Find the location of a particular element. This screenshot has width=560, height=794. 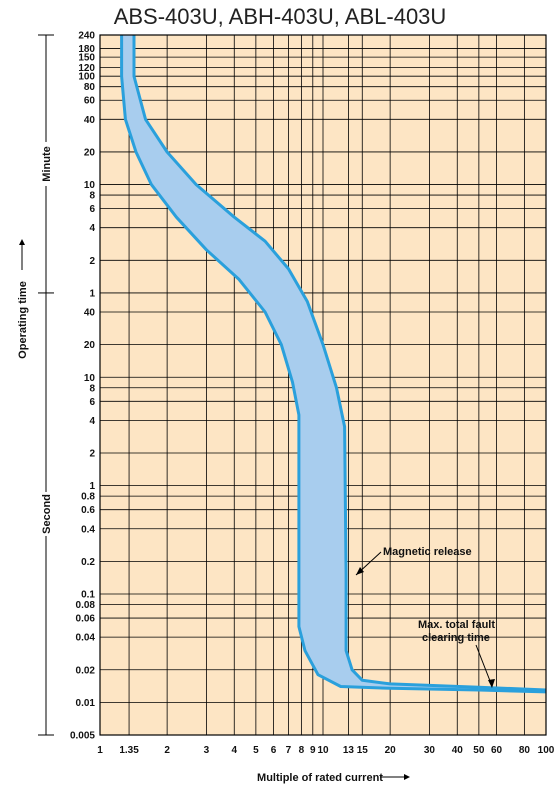

x-tick-label: 4 is located at coordinates (234, 750).